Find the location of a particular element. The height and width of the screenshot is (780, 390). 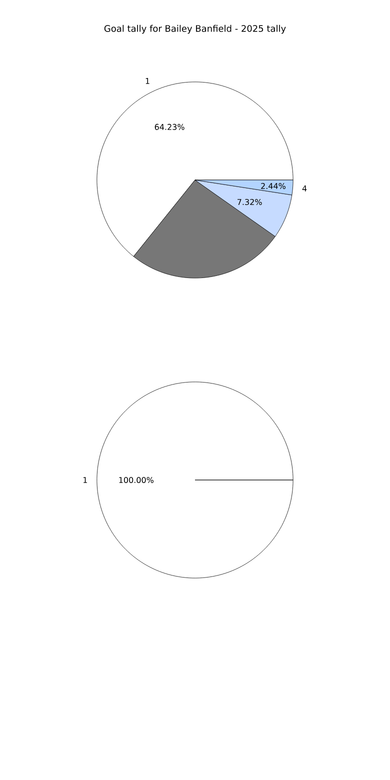

slice-label: 4 is located at coordinates (304, 188).